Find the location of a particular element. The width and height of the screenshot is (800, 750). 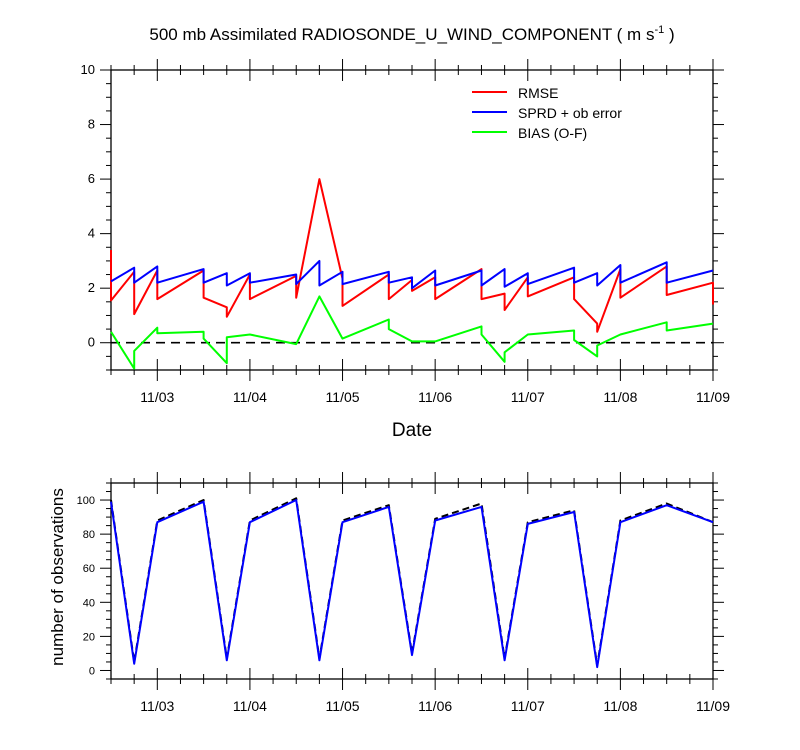

top-y-tick-label: 4 is located at coordinates (91, 233).